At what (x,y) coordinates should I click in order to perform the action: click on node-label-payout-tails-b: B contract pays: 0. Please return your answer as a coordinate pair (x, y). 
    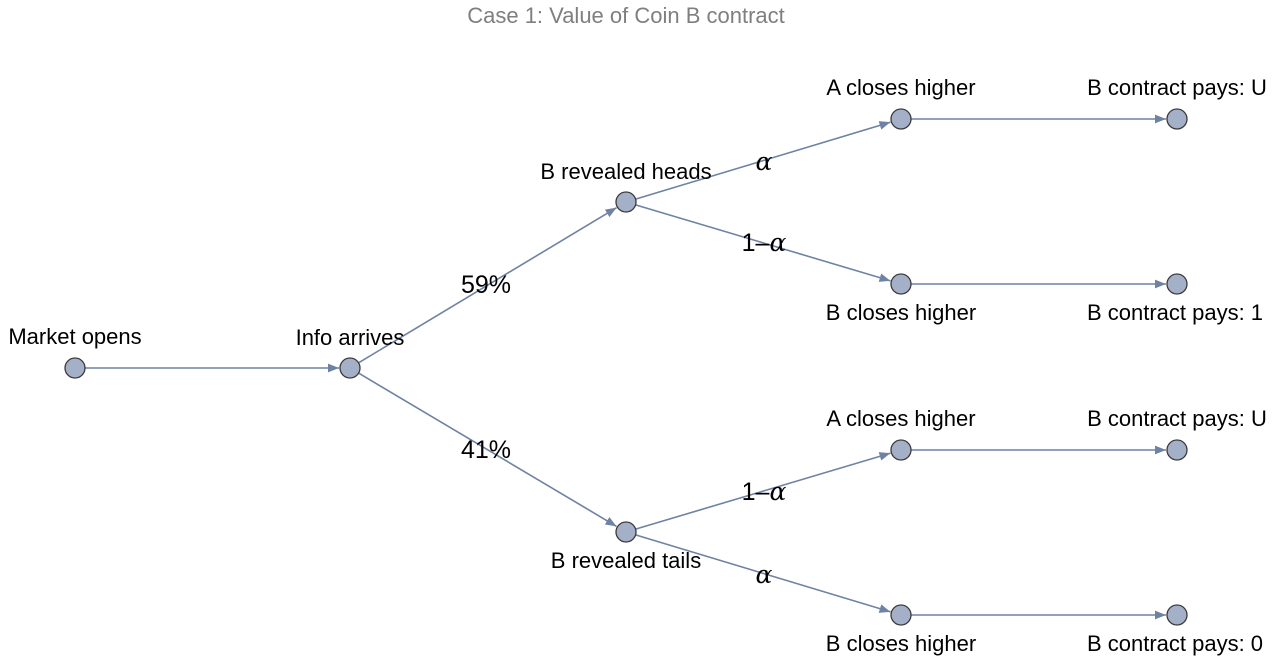
    Looking at the image, I should click on (1175, 643).